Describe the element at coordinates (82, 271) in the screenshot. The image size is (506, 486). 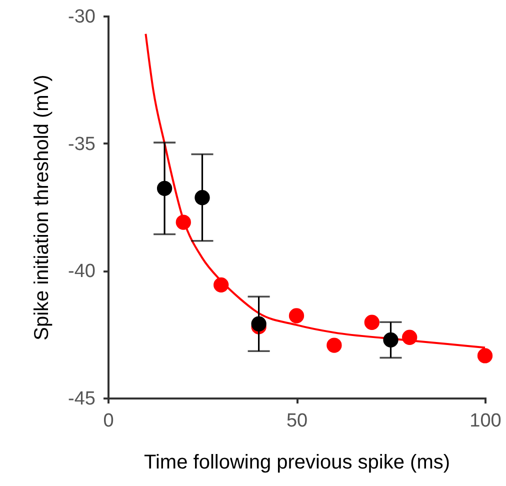
I see `y-tick-label: -40` at that location.